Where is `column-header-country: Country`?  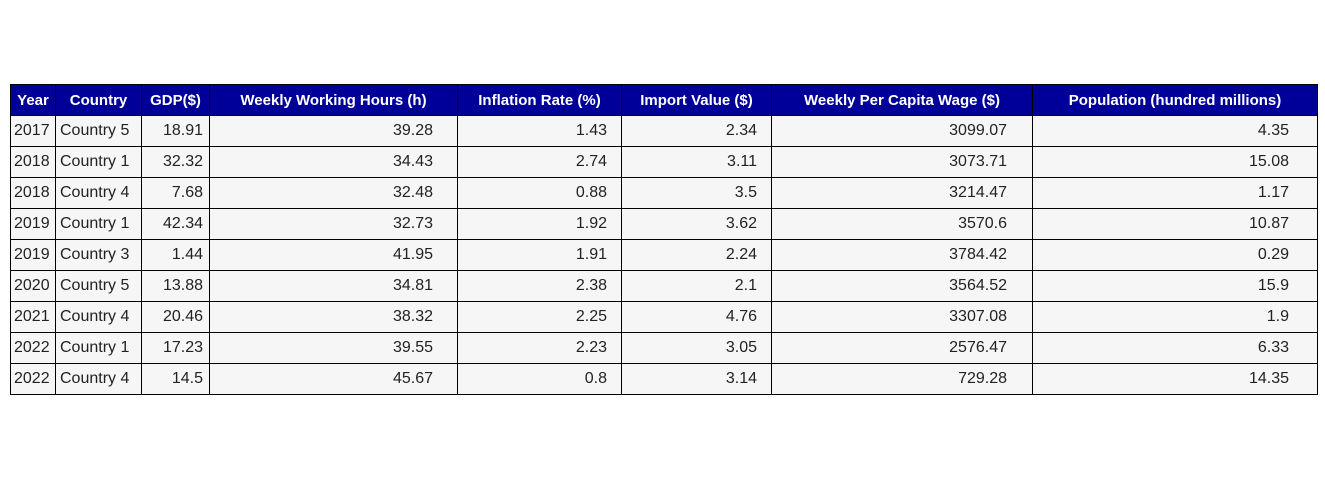
column-header-country: Country is located at coordinates (98, 100).